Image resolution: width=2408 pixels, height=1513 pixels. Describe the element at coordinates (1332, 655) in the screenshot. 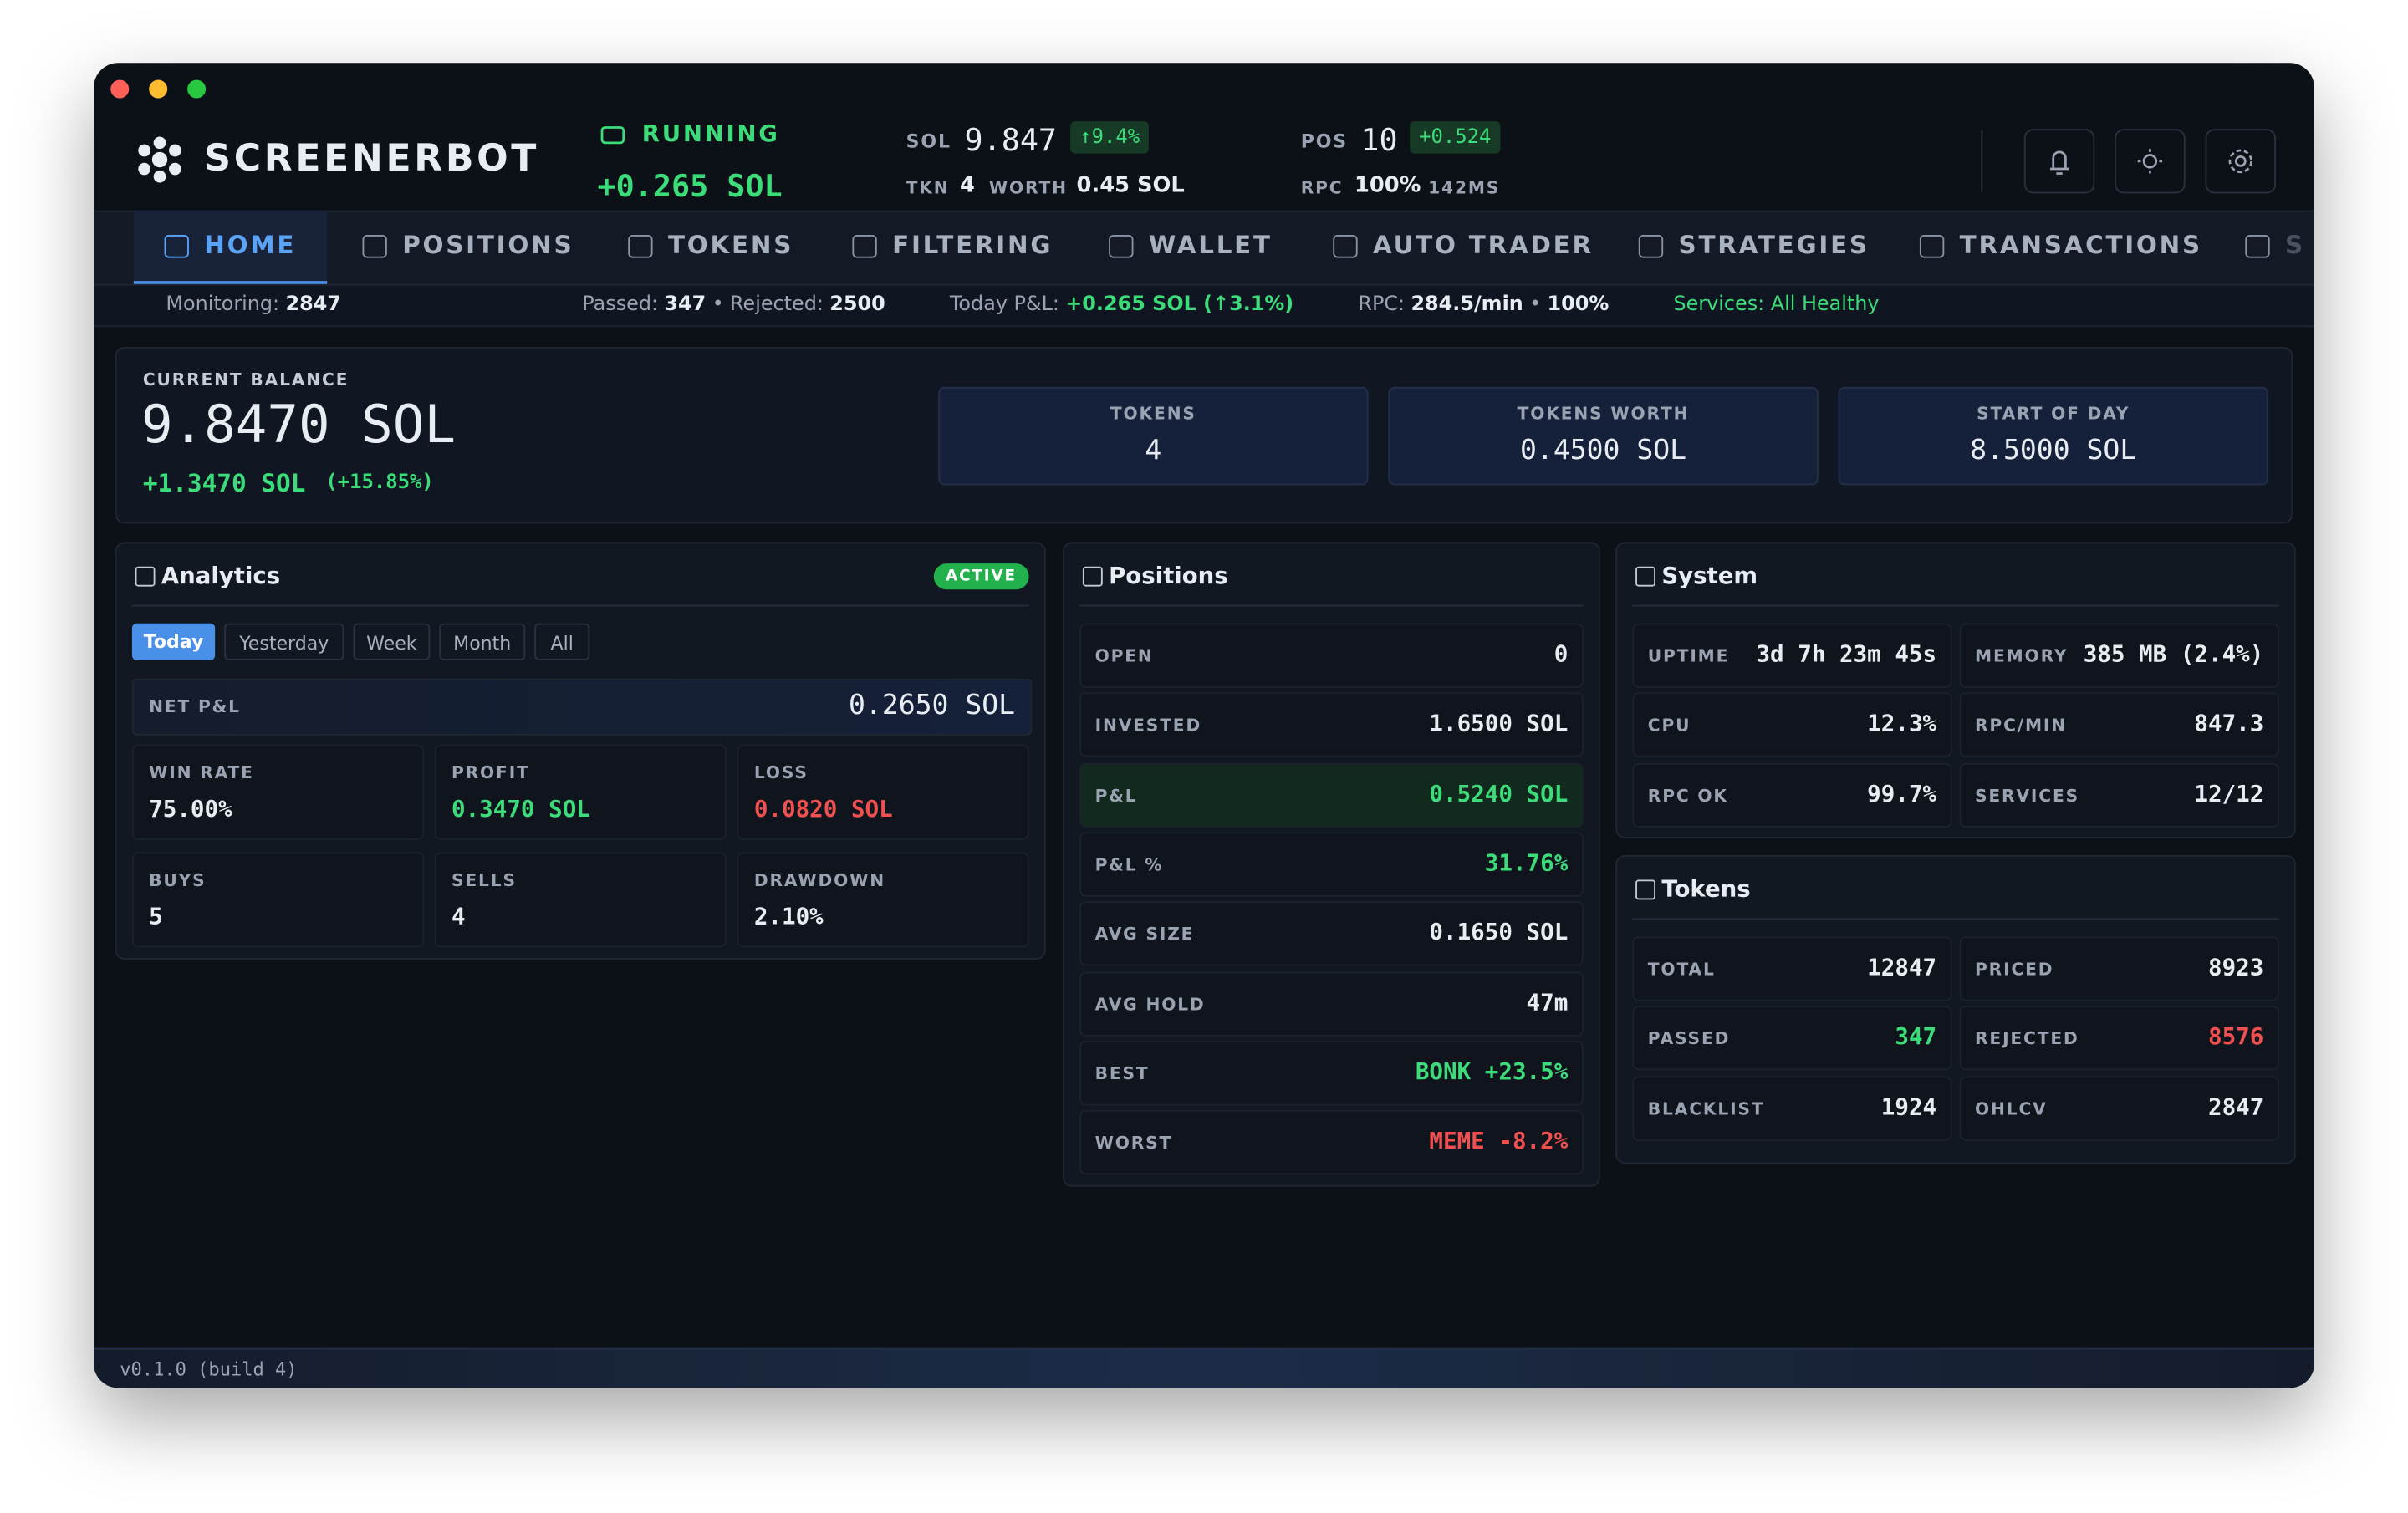

I see `position-row: OPEN 0` at that location.